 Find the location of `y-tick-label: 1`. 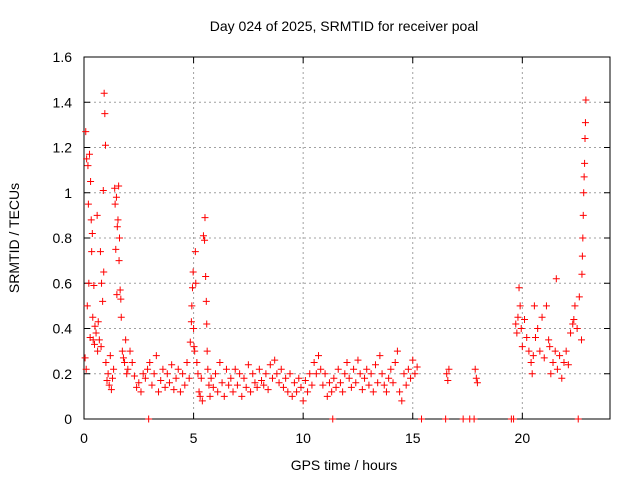

y-tick-label: 1 is located at coordinates (68, 193).